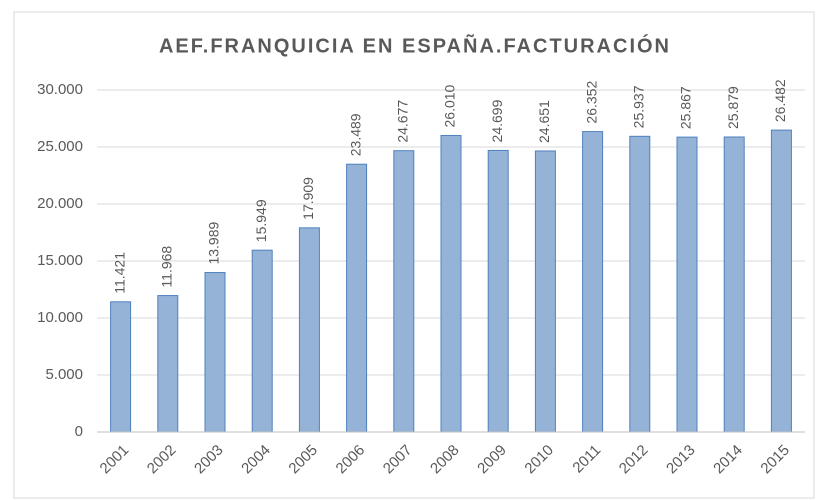  I want to click on data-label: 25.937, so click(639, 106).